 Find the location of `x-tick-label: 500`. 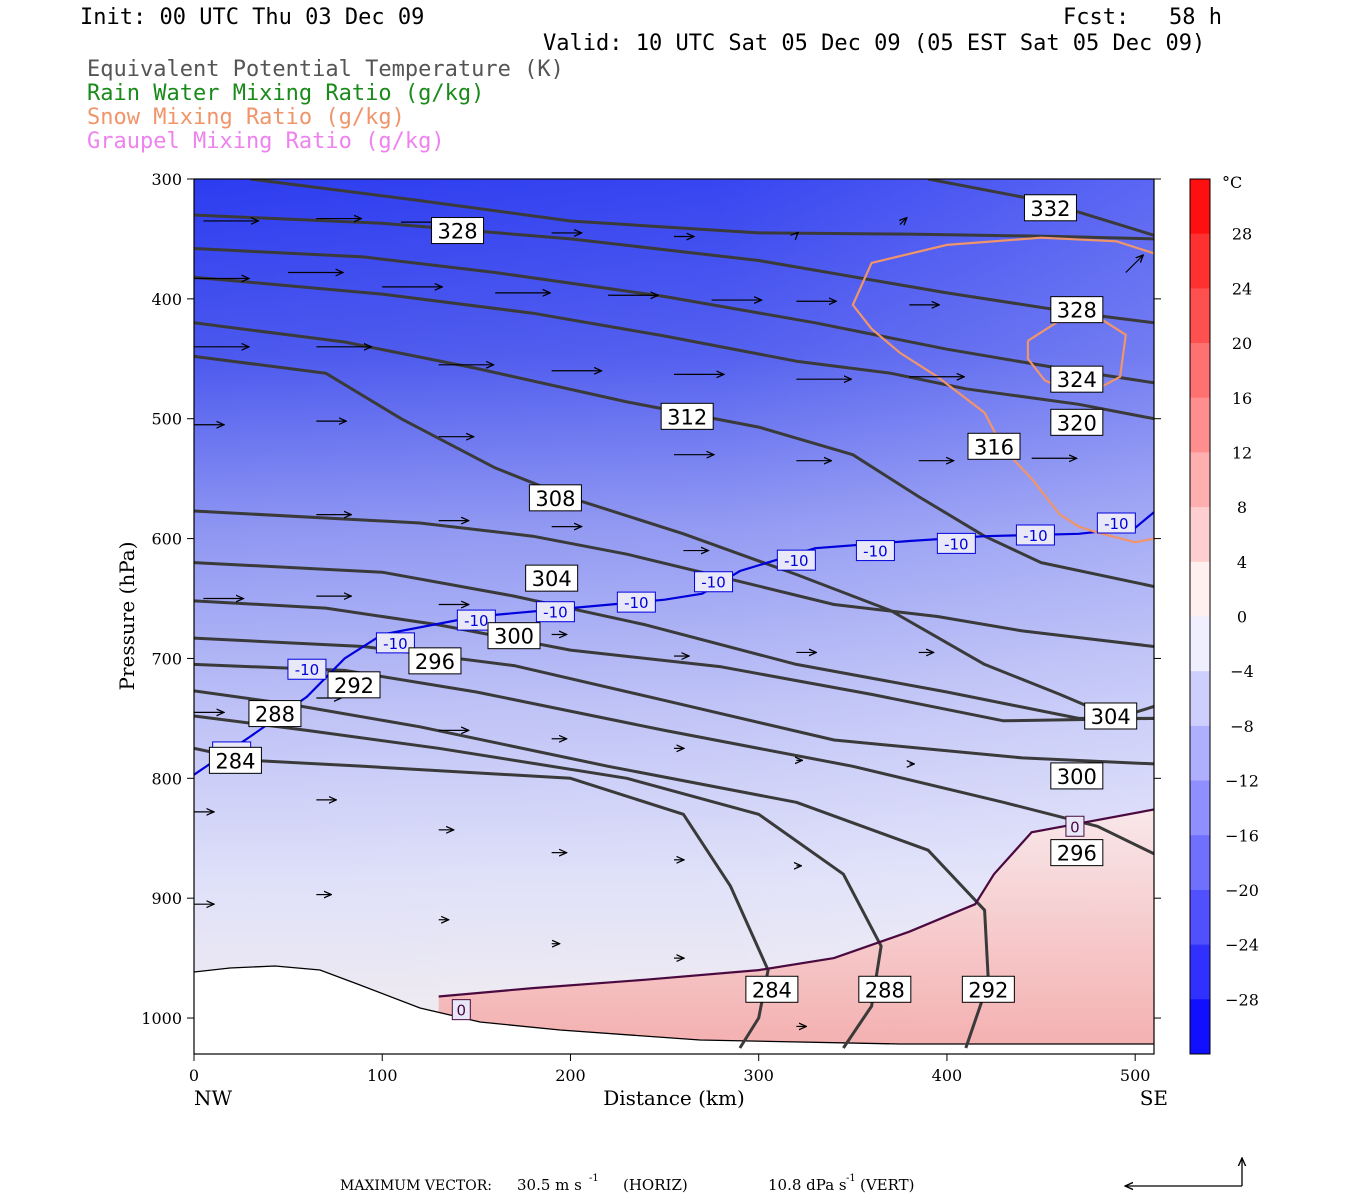

x-tick-label: 500 is located at coordinates (1135, 1075).